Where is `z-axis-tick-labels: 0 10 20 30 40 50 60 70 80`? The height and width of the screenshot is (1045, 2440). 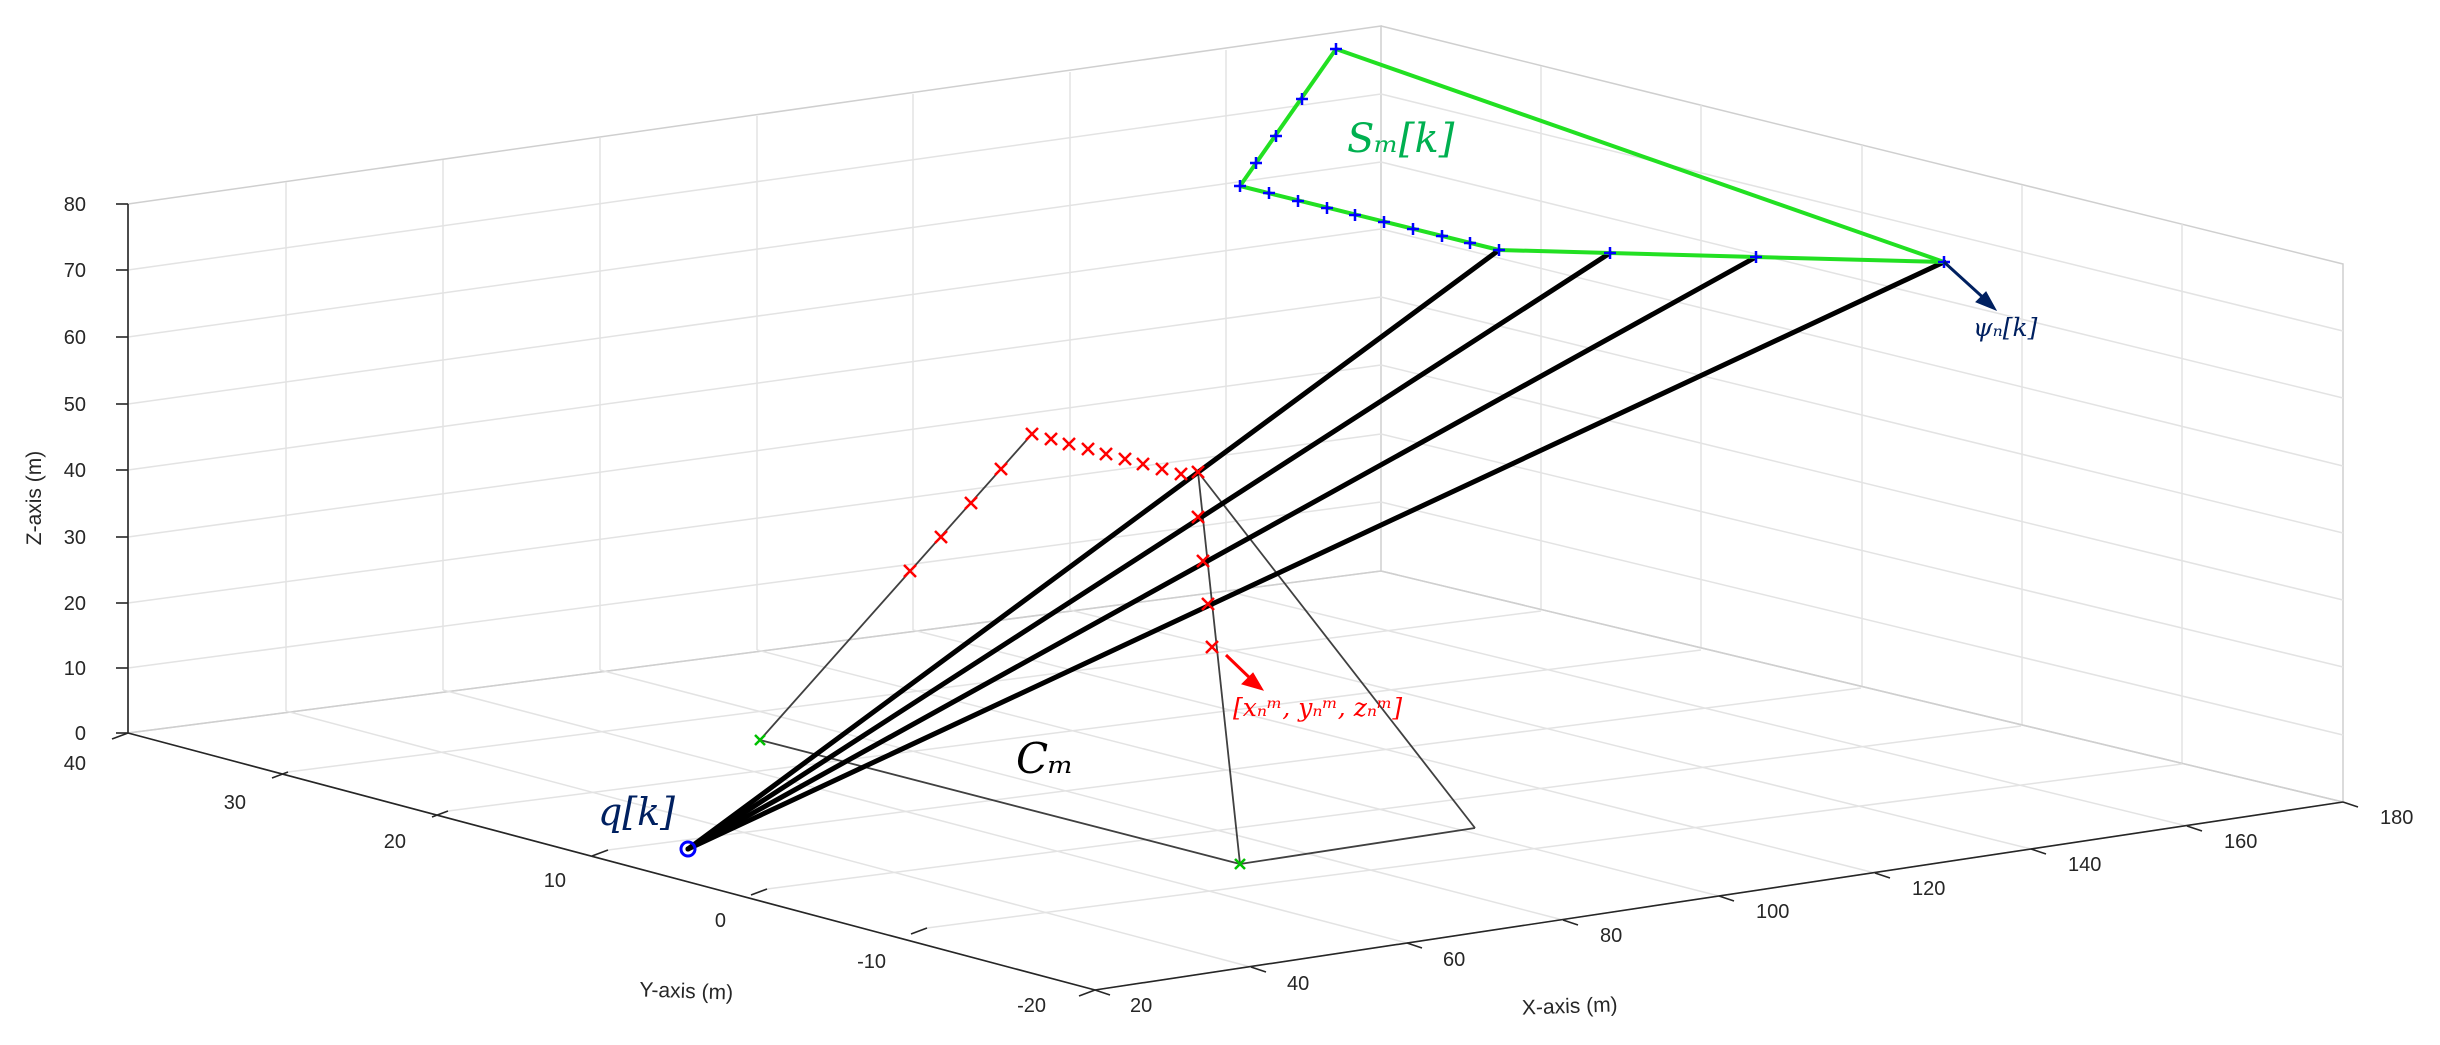
z-axis-tick-labels: 0 10 20 30 40 50 60 70 80 is located at coordinates (75, 469).